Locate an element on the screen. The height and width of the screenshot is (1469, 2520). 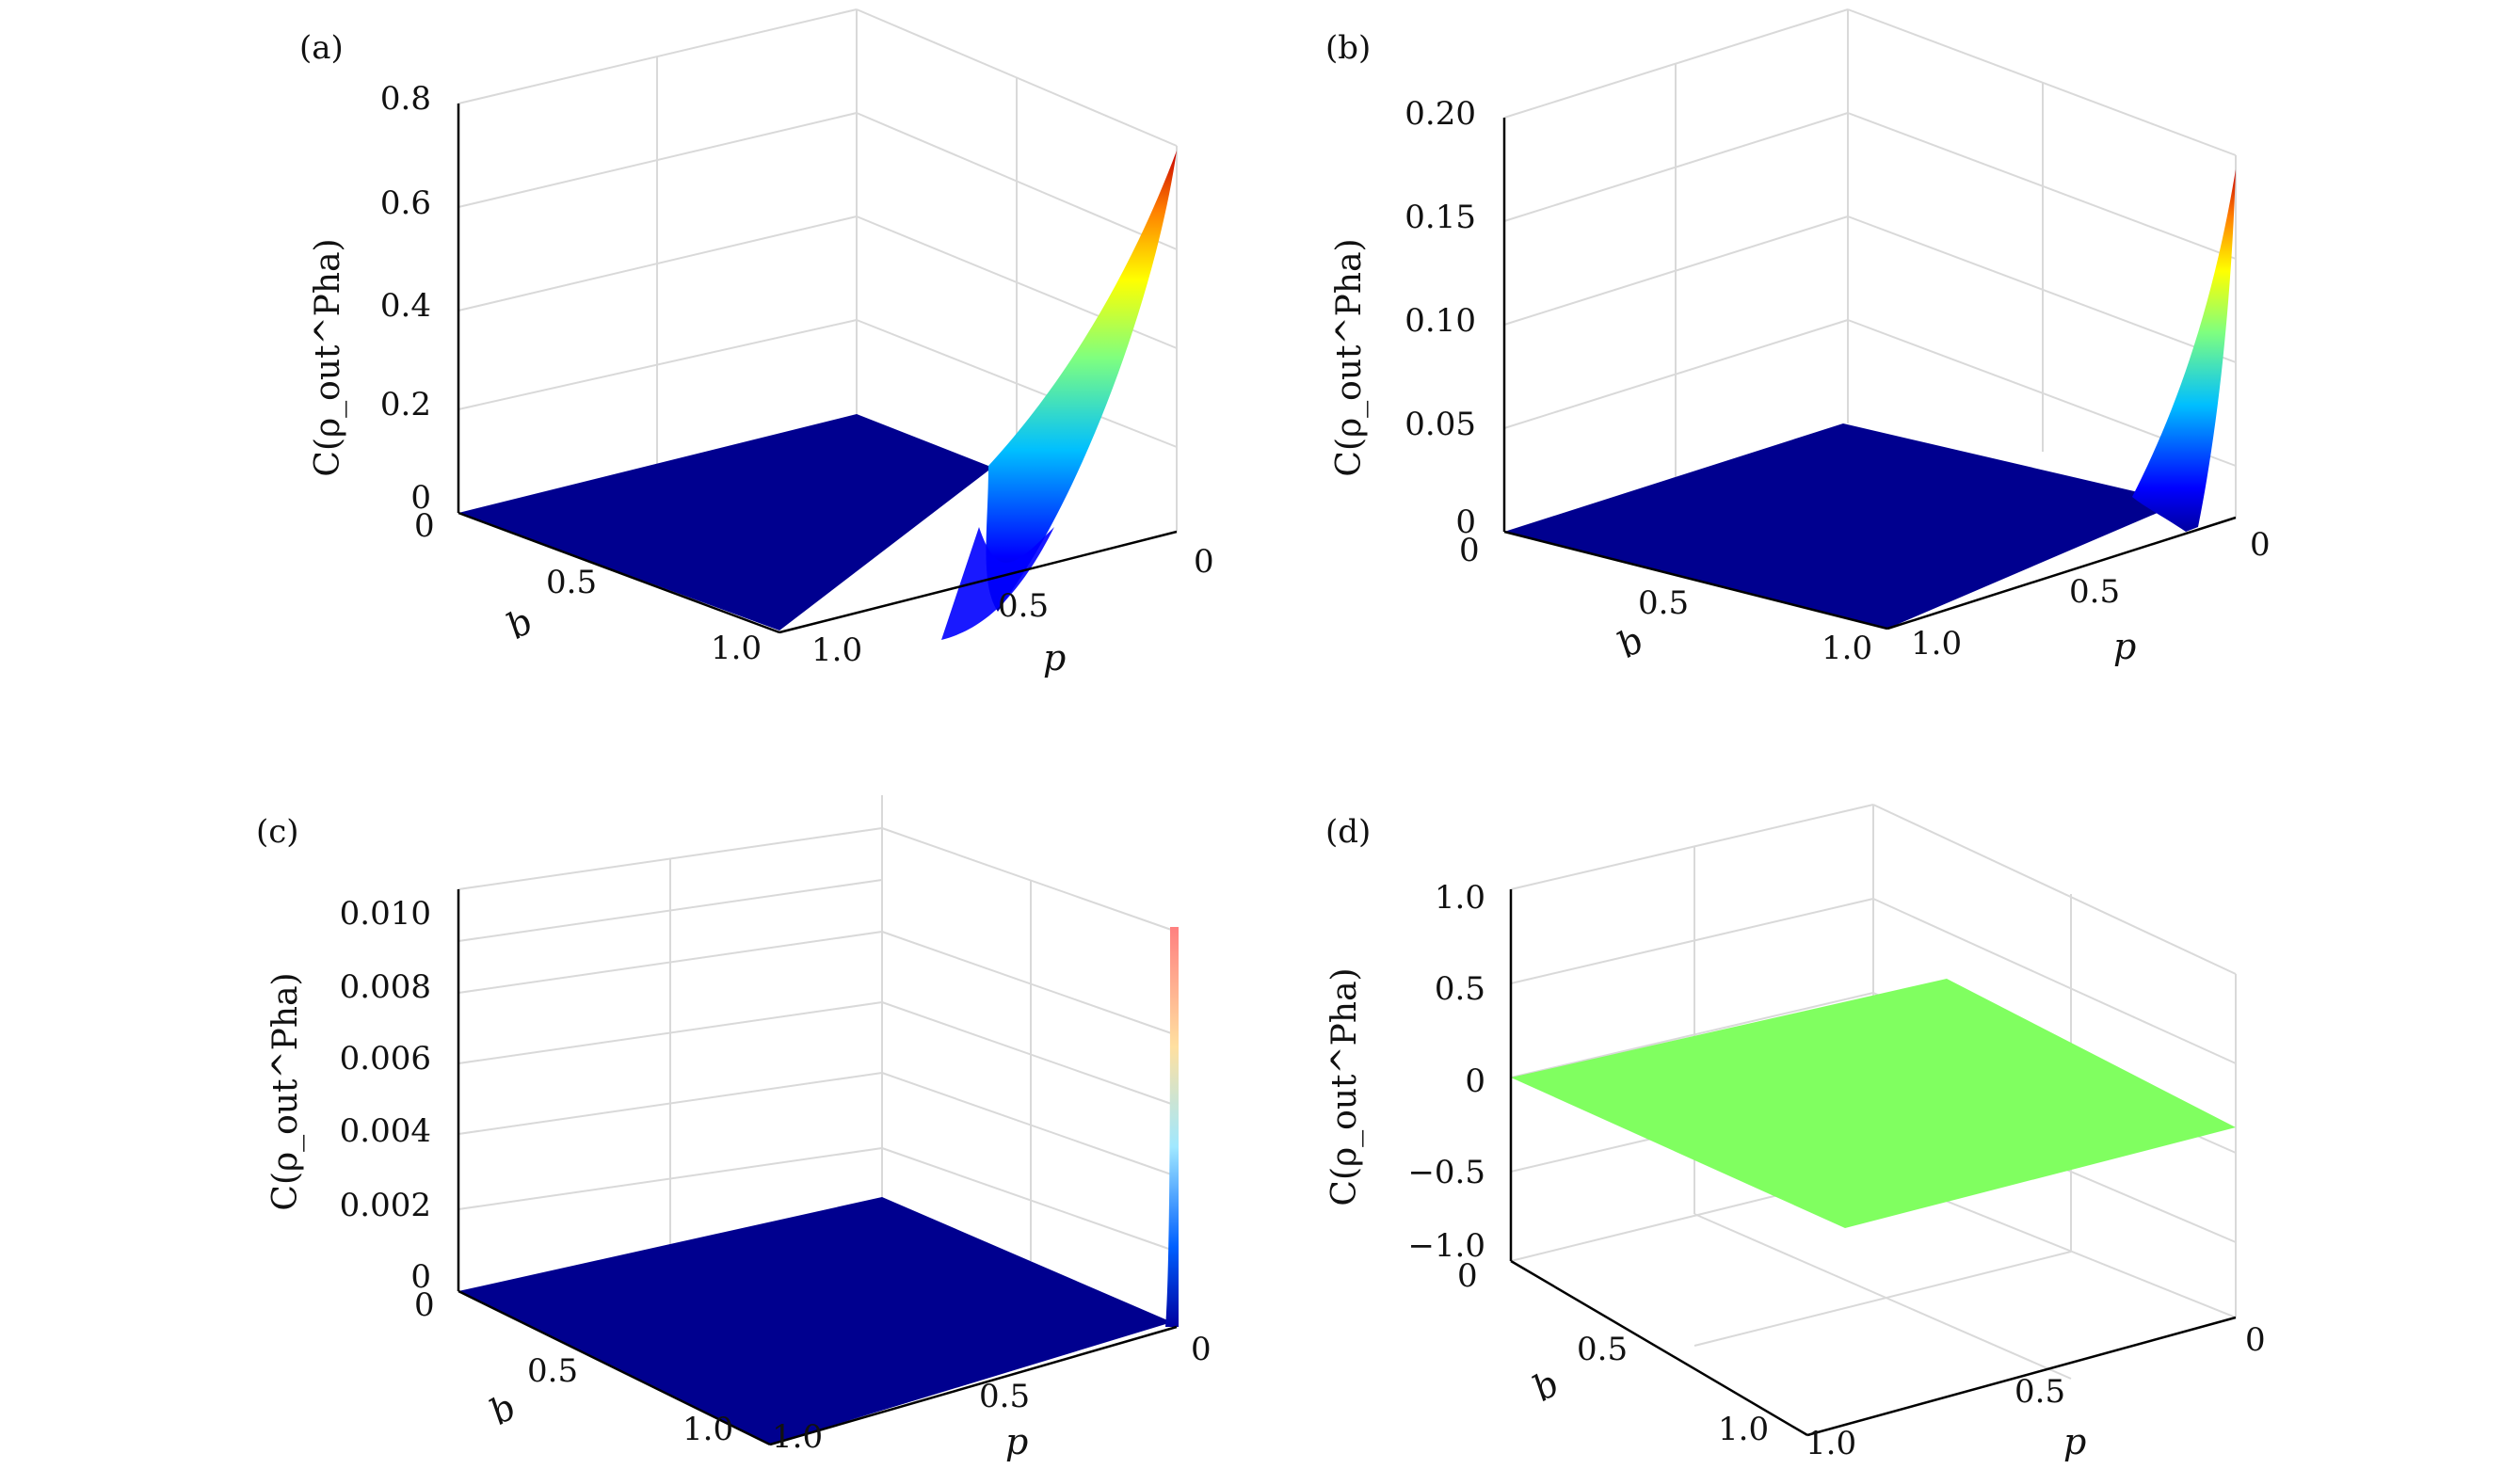
y-axis-label-c: b is located at coordinates (503, 1409).